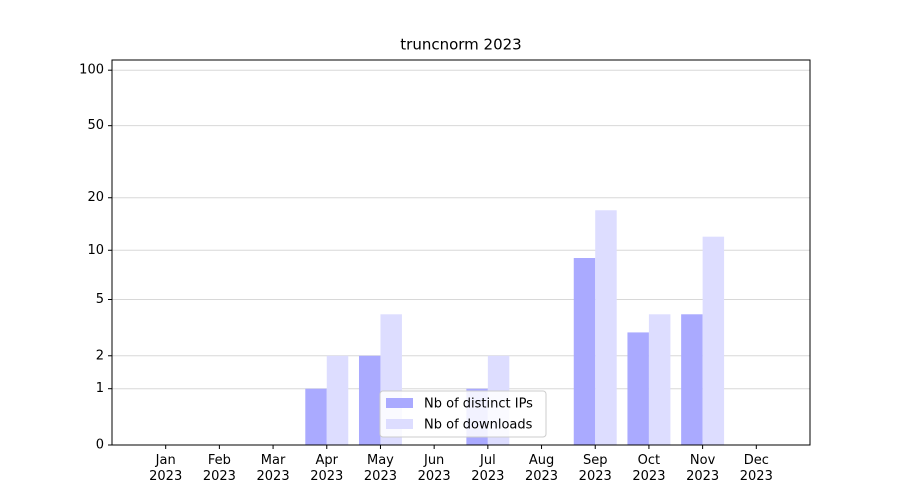 The height and width of the screenshot is (500, 900). What do you see at coordinates (327, 468) in the screenshot?
I see `x-tick-label: Apr 2023` at bounding box center [327, 468].